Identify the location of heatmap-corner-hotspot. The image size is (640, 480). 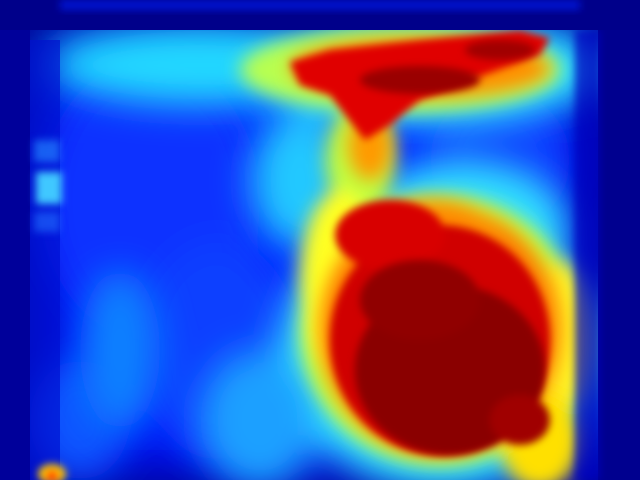
(52, 472).